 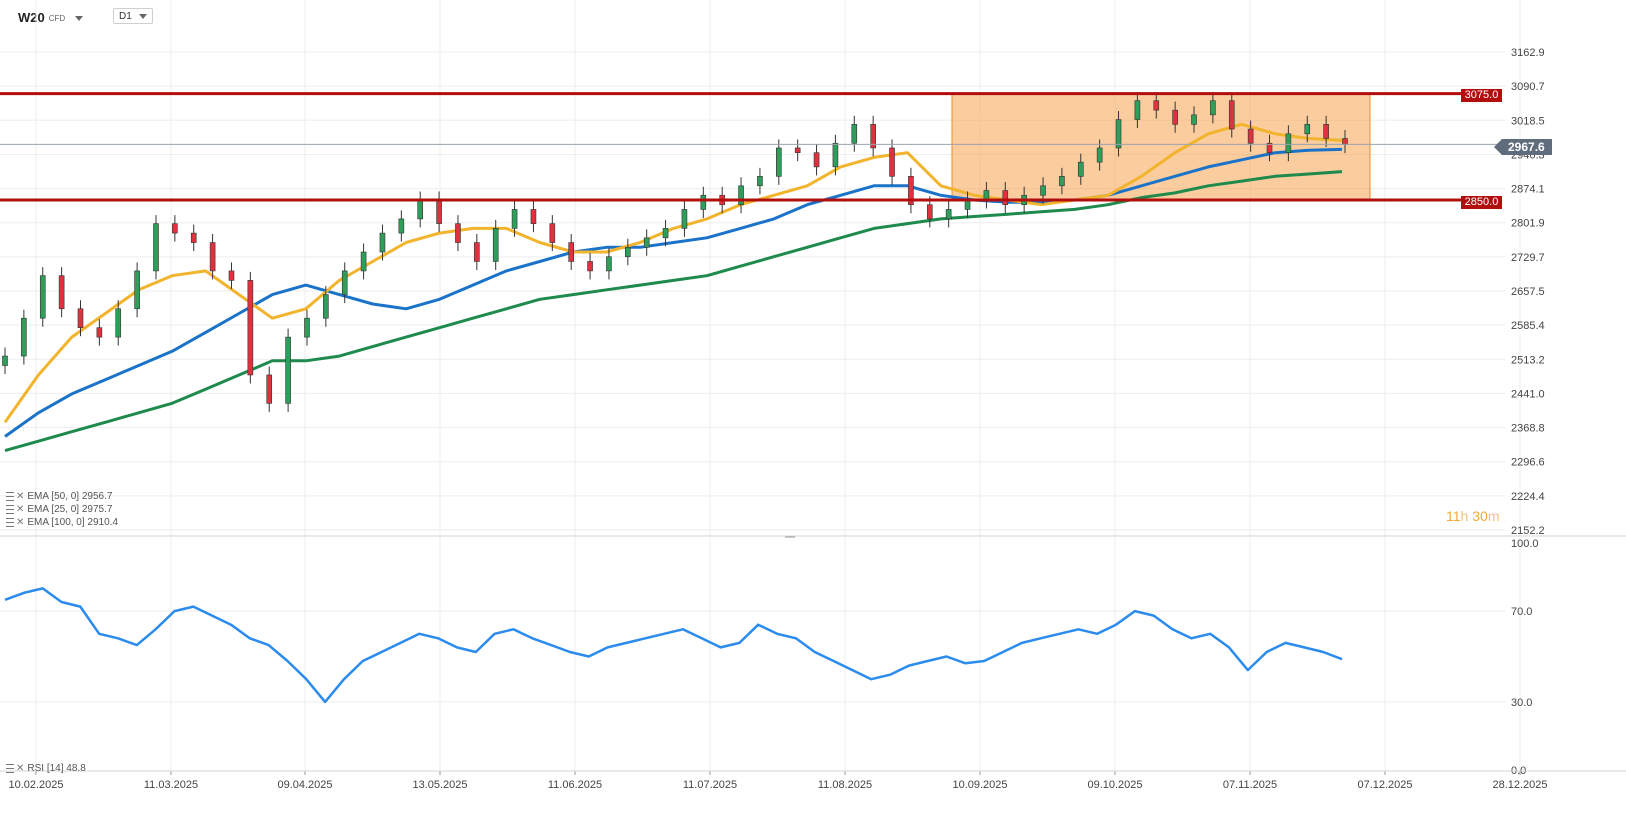 What do you see at coordinates (1528, 121) in the screenshot?
I see `y-tick-label: 3018.5` at bounding box center [1528, 121].